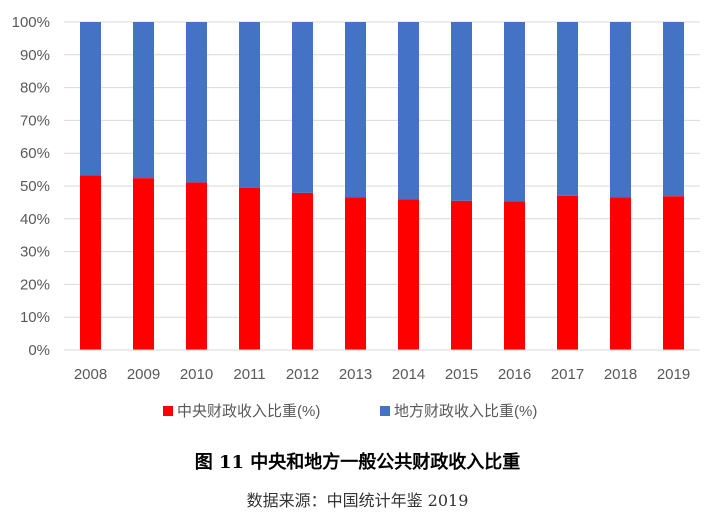  Describe the element at coordinates (248, 411) in the screenshot. I see `legend-label: 中央财政收入比重(%)` at that location.